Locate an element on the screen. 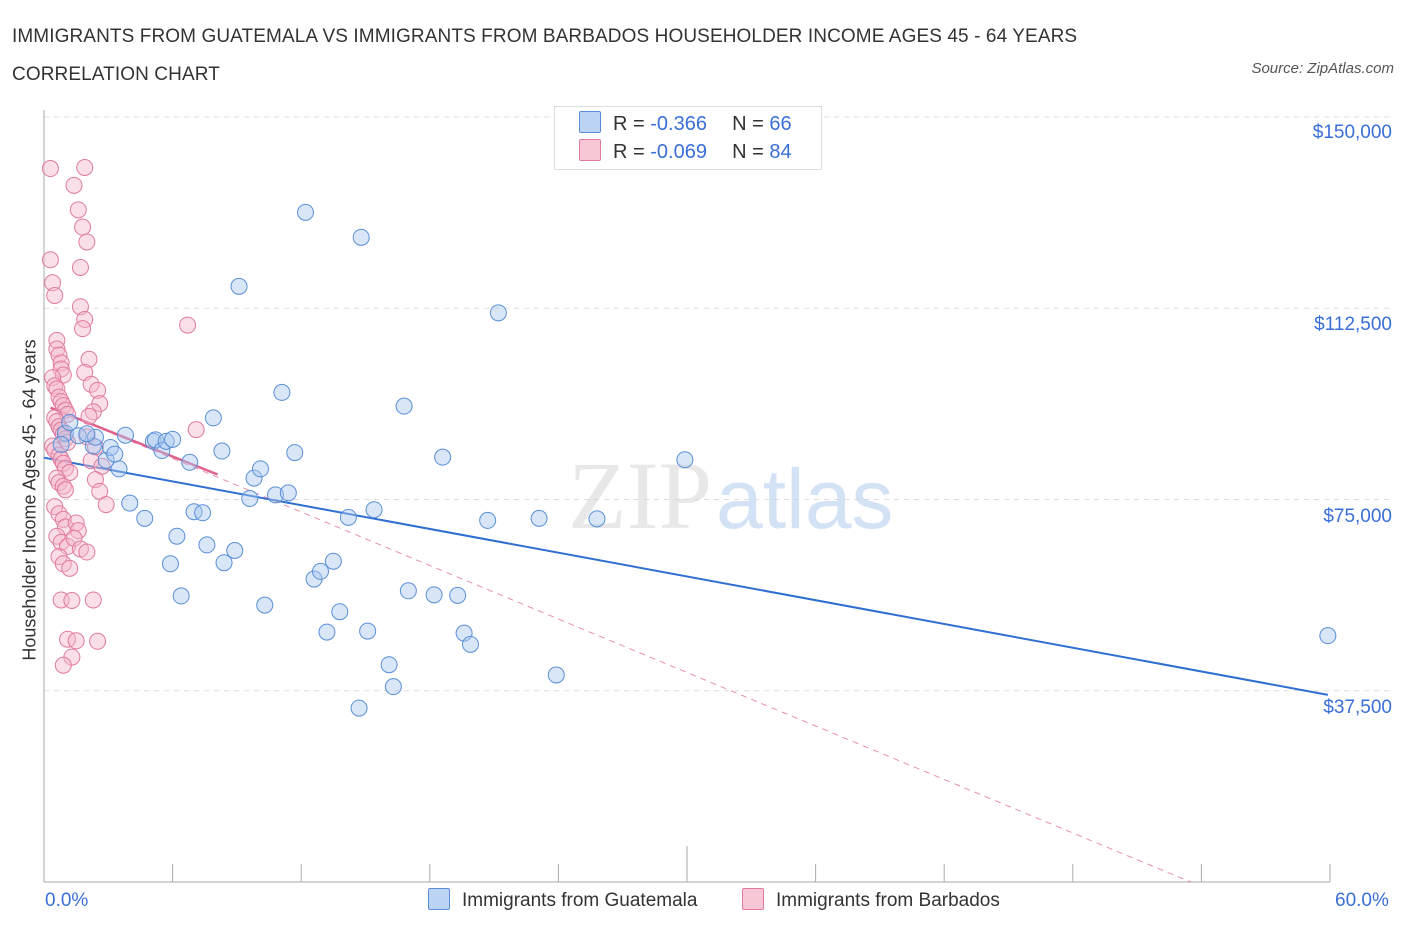 The width and height of the screenshot is (1406, 930). x-tick-label-max: 60.0% is located at coordinates (1362, 900).